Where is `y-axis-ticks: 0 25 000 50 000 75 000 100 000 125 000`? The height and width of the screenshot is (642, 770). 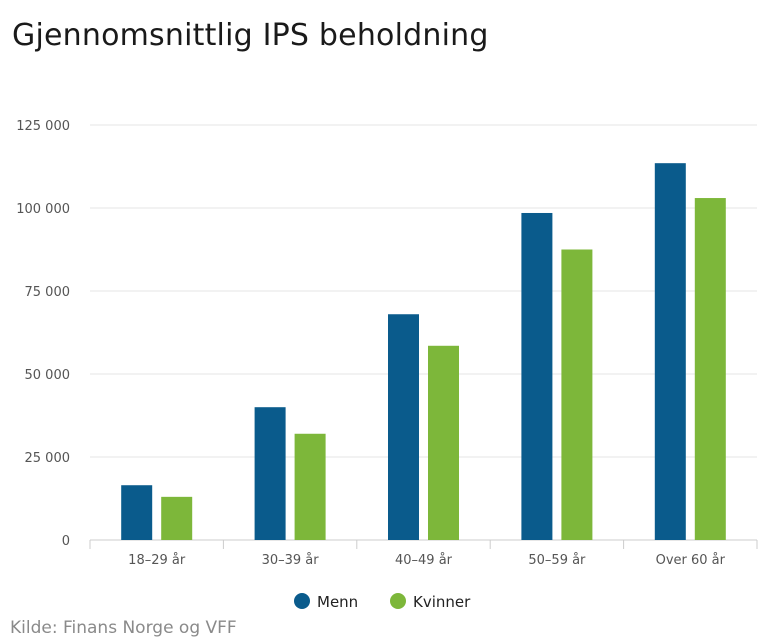
y-axis-ticks: 0 25 000 50 000 75 000 100 000 125 000 is located at coordinates (43, 334).